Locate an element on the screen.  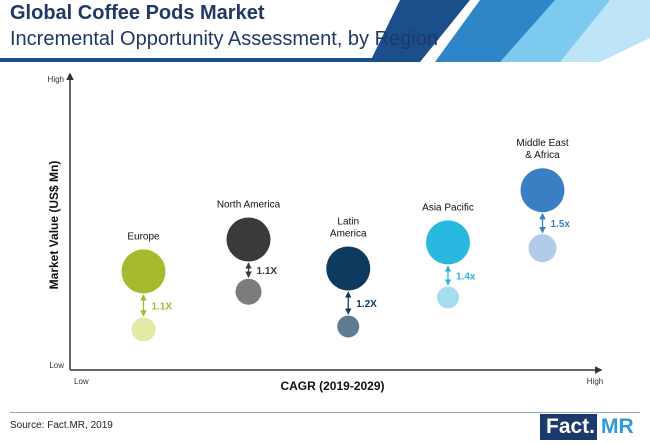
multiplier-label: 1.5x is located at coordinates (561, 224).